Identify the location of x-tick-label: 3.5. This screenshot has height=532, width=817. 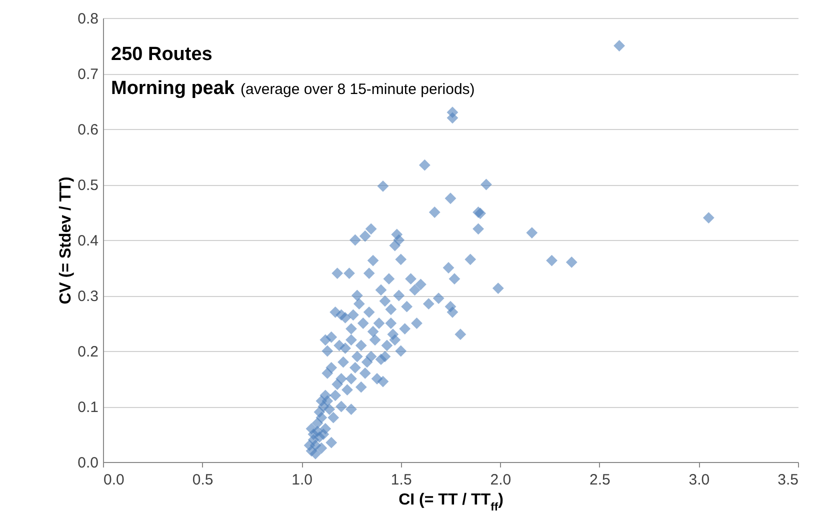
(788, 480).